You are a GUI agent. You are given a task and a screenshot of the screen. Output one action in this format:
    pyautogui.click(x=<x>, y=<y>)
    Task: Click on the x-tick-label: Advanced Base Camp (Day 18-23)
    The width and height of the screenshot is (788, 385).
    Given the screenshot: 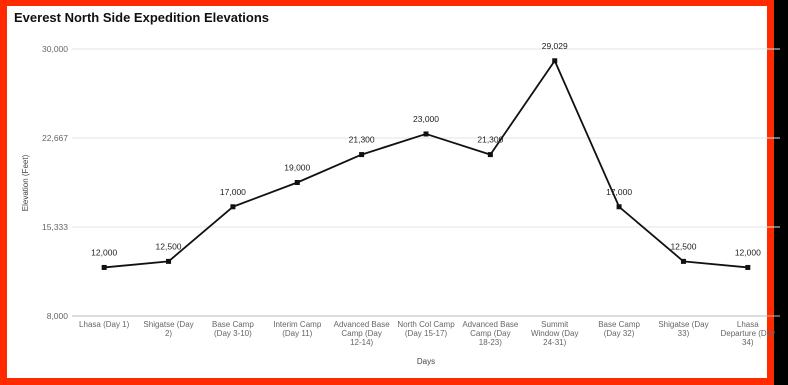 What is the action you would take?
    pyautogui.click(x=490, y=333)
    